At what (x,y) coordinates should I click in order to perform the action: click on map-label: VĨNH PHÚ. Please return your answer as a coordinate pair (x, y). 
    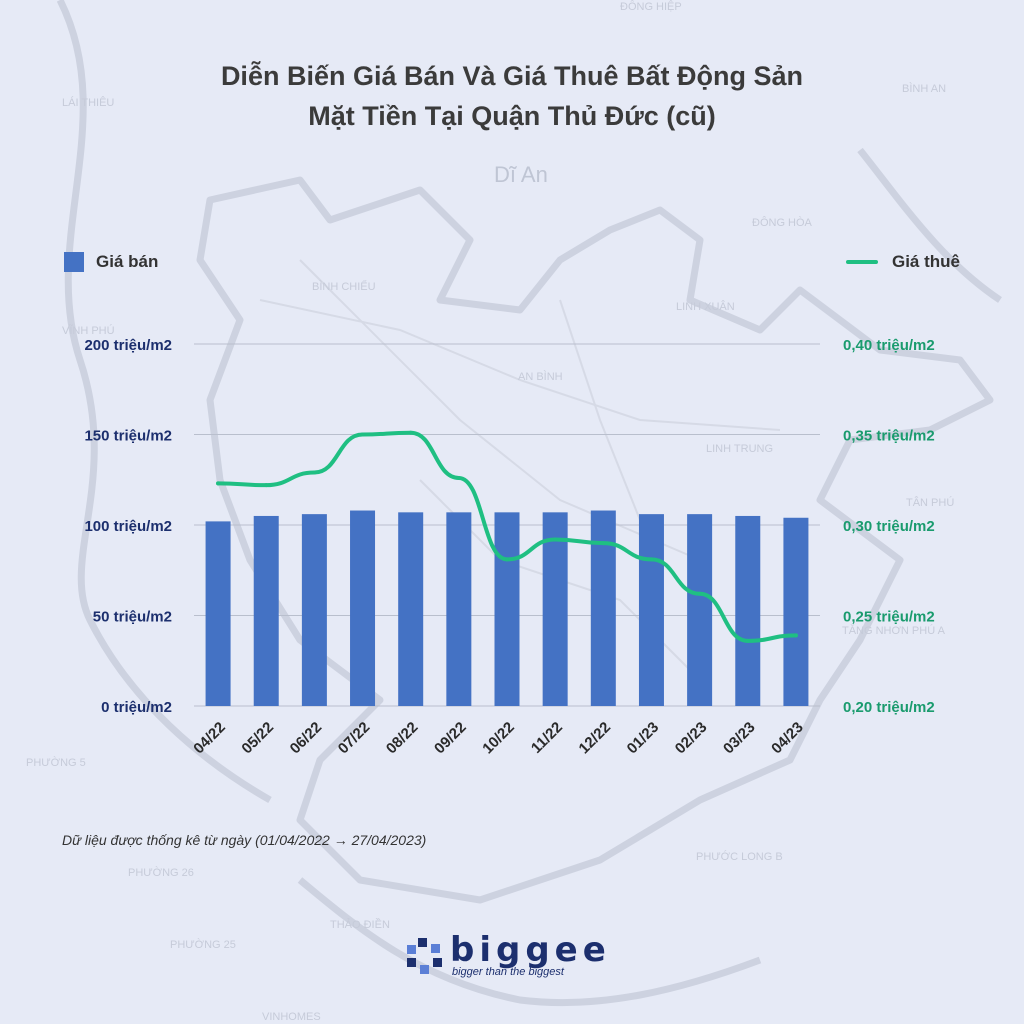
    Looking at the image, I should click on (88, 330).